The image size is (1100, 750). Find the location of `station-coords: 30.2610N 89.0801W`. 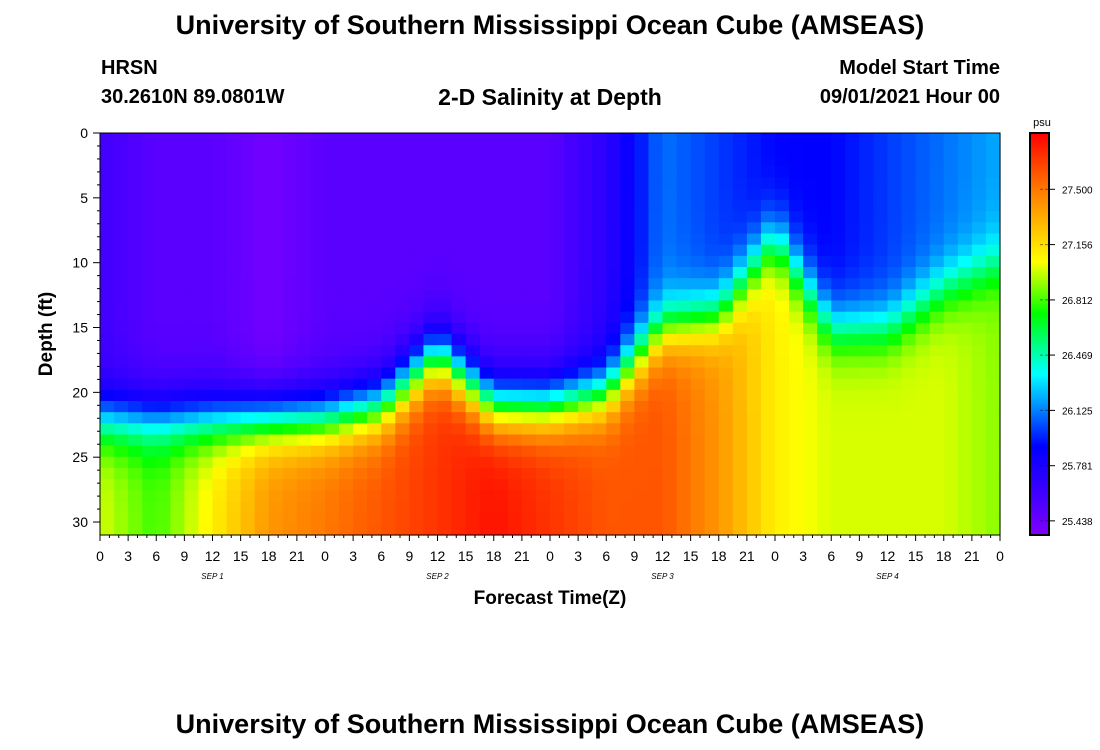

station-coords: 30.2610N 89.0801W is located at coordinates (193, 97).